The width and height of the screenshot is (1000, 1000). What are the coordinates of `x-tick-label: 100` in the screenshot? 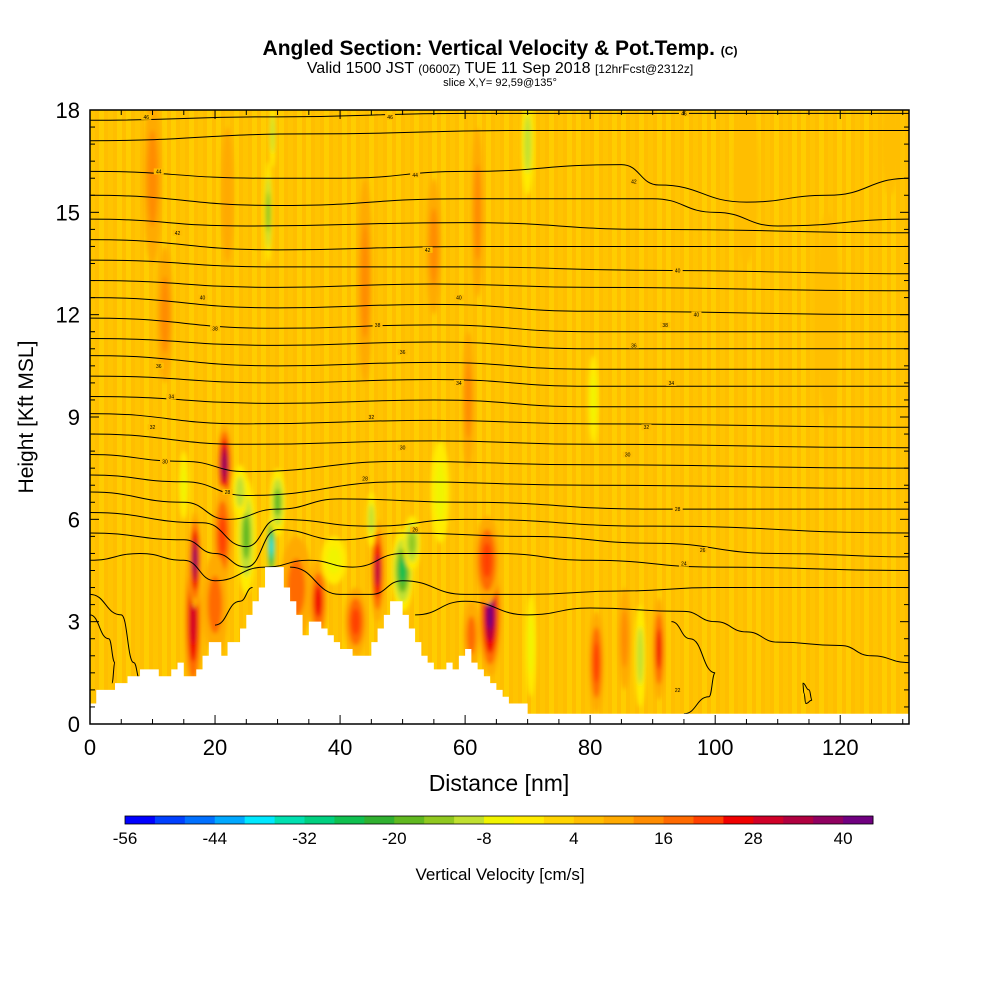 It's located at (715, 747).